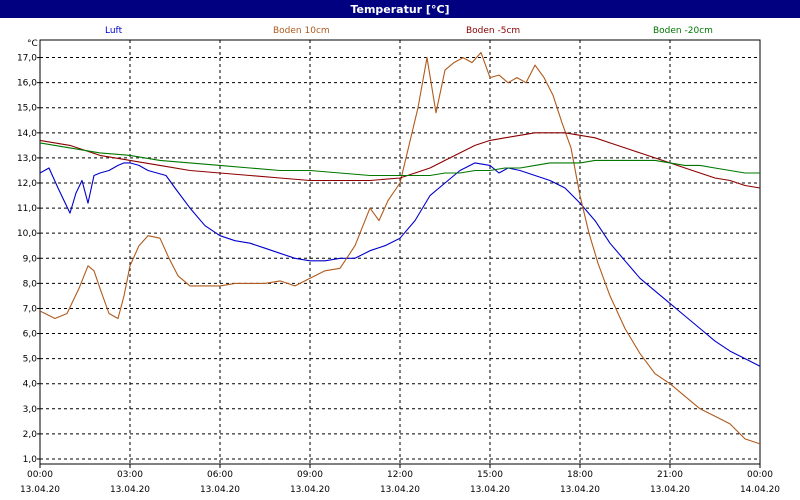  What do you see at coordinates (30, 284) in the screenshot?
I see `y-tick-label: 8,0` at bounding box center [30, 284].